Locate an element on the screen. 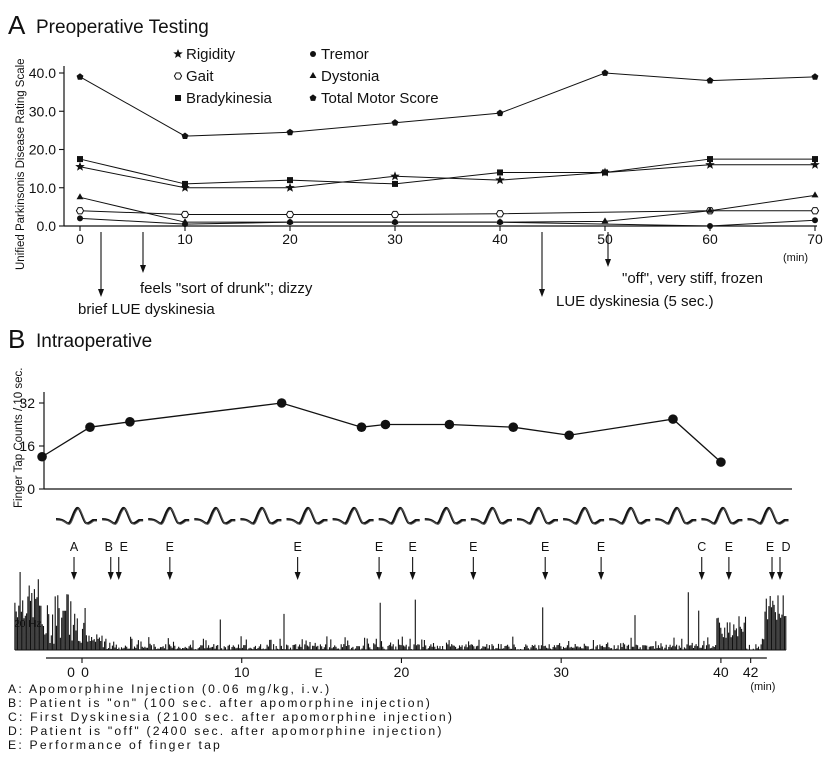 The width and height of the screenshot is (825, 759). event-label: B is located at coordinates (109, 547).